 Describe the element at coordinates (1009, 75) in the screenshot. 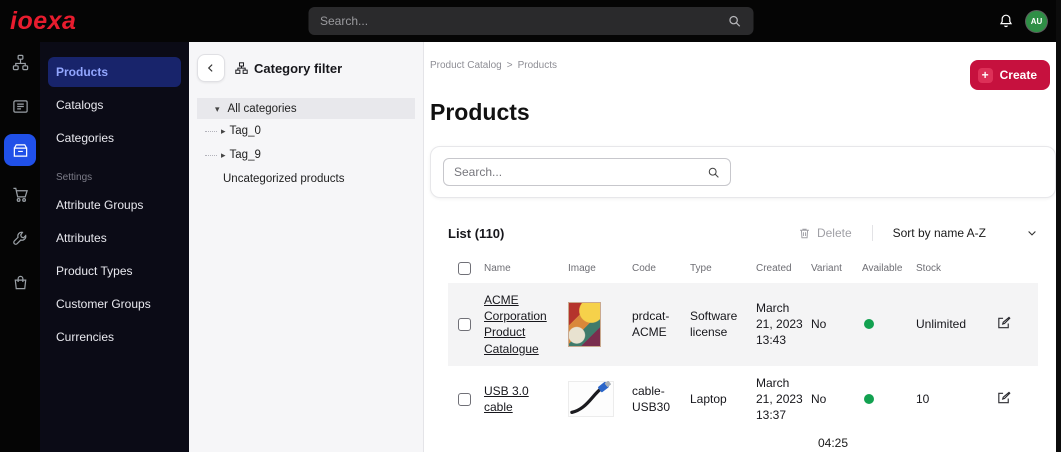

I see `create-button: Create` at that location.